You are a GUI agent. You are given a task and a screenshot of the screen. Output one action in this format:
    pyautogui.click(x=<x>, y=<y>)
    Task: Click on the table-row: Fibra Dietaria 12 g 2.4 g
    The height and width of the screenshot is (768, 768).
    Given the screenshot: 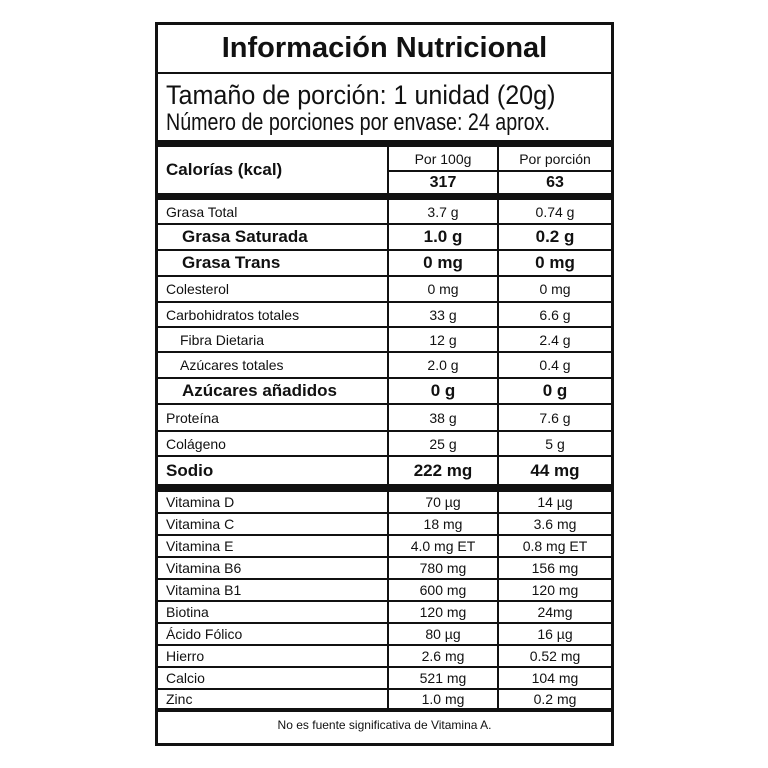 What is the action you would take?
    pyautogui.click(x=384, y=340)
    